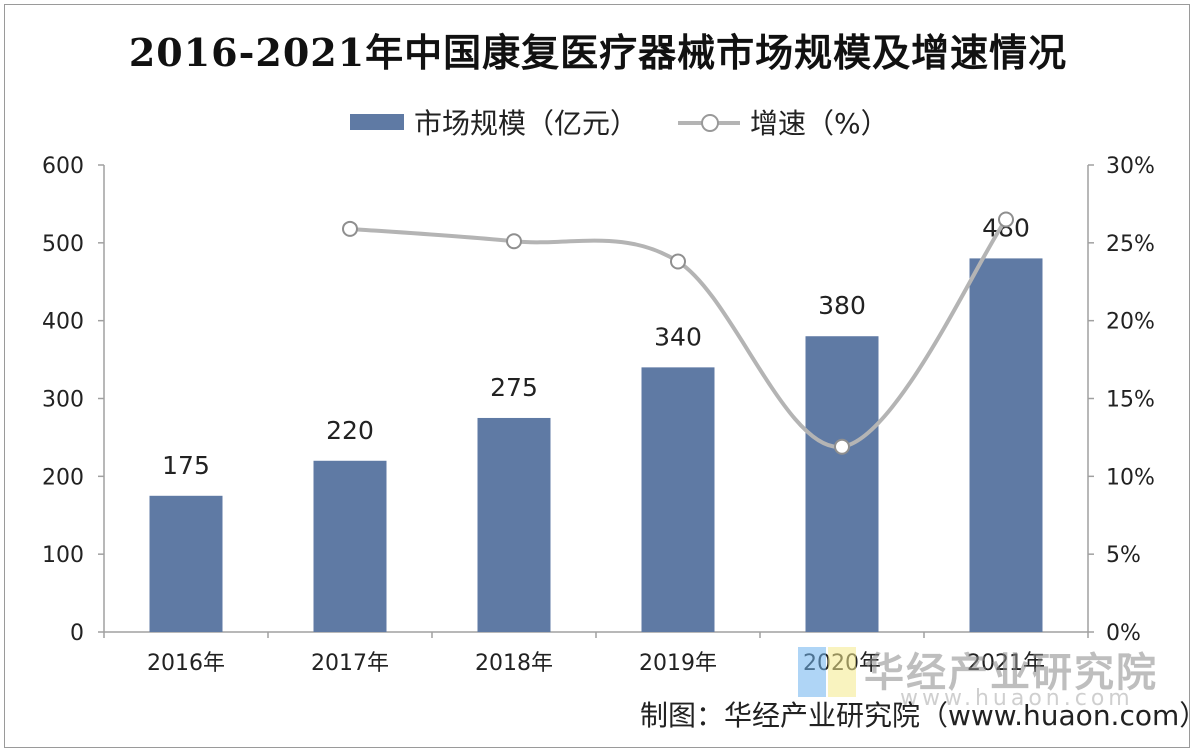 The width and height of the screenshot is (1196, 754). Describe the element at coordinates (598, 52) in the screenshot. I see `chart-title: 2016-2021年中国康复医疗器械市场规模及增速情况` at that location.